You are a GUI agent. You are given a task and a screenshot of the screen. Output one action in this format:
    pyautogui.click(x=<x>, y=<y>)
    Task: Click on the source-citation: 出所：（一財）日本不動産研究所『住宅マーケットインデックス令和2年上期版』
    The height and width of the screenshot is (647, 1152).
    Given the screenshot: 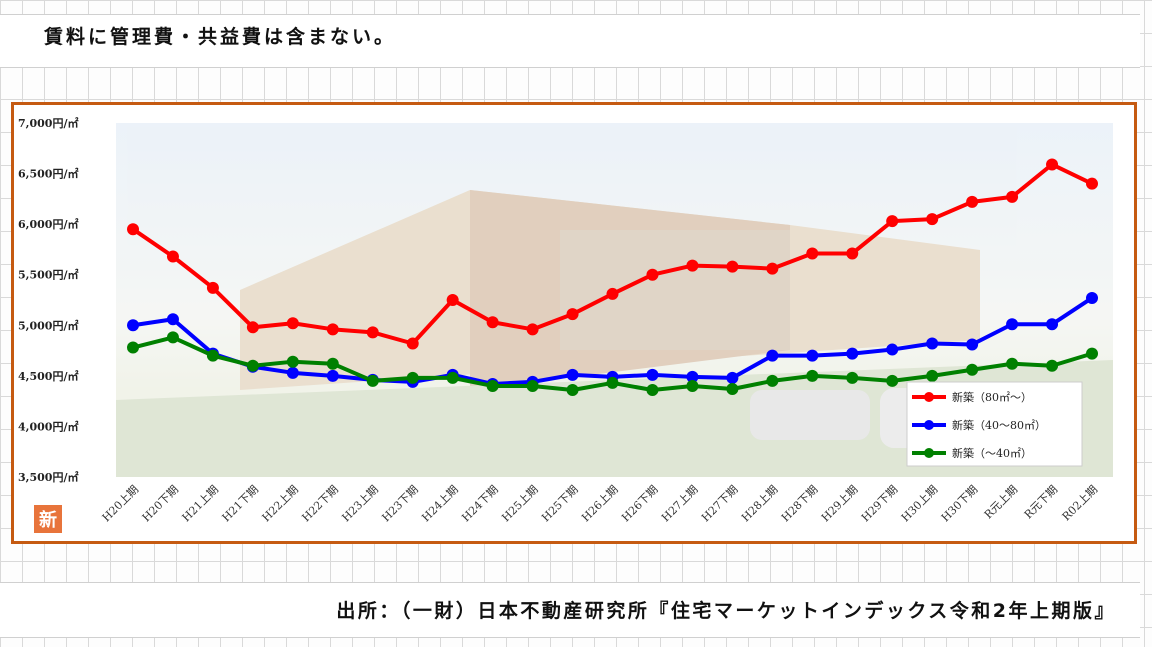 What is the action you would take?
    pyautogui.click(x=726, y=611)
    